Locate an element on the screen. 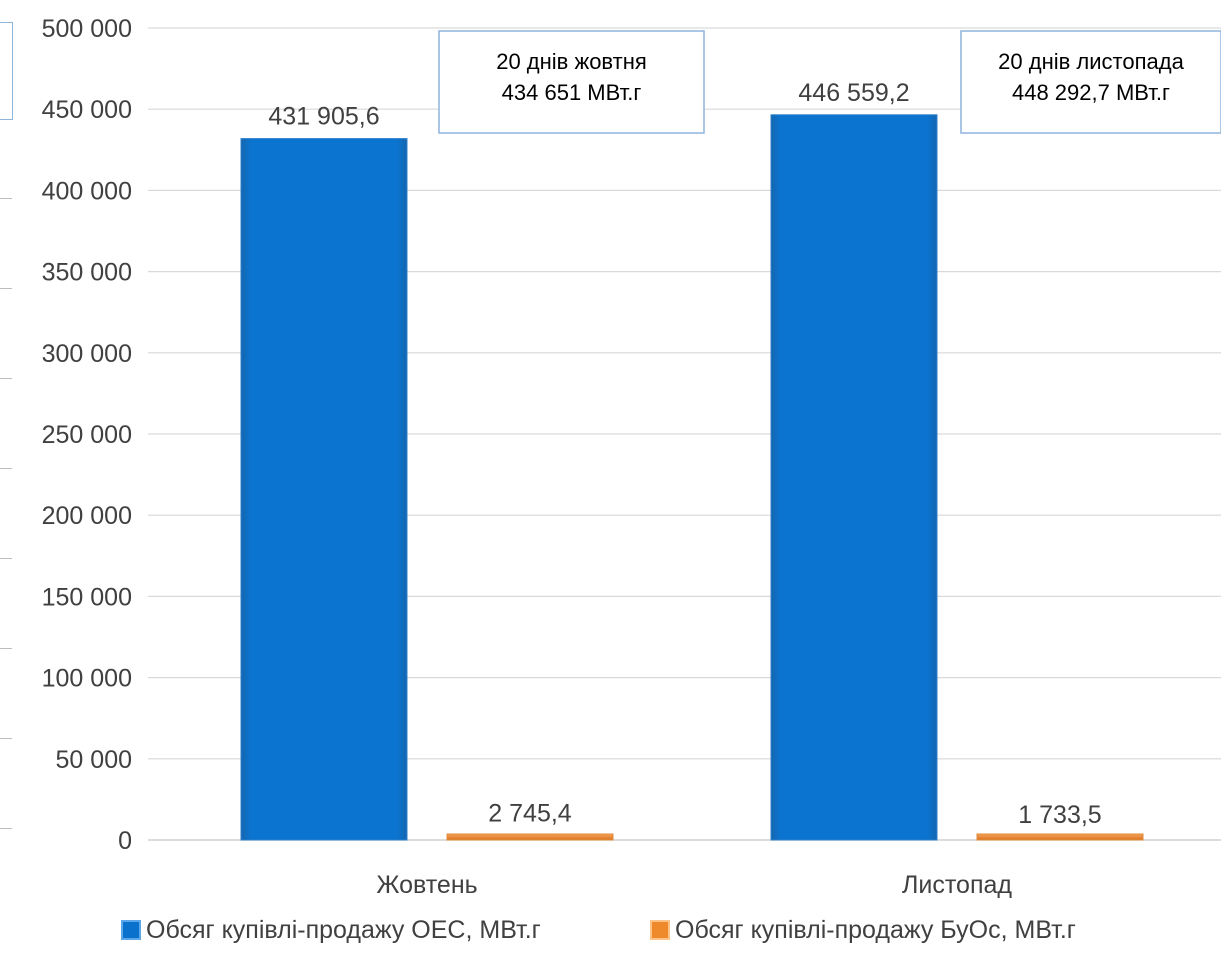 The height and width of the screenshot is (953, 1221). x-tick-label: Листопад is located at coordinates (957, 885).